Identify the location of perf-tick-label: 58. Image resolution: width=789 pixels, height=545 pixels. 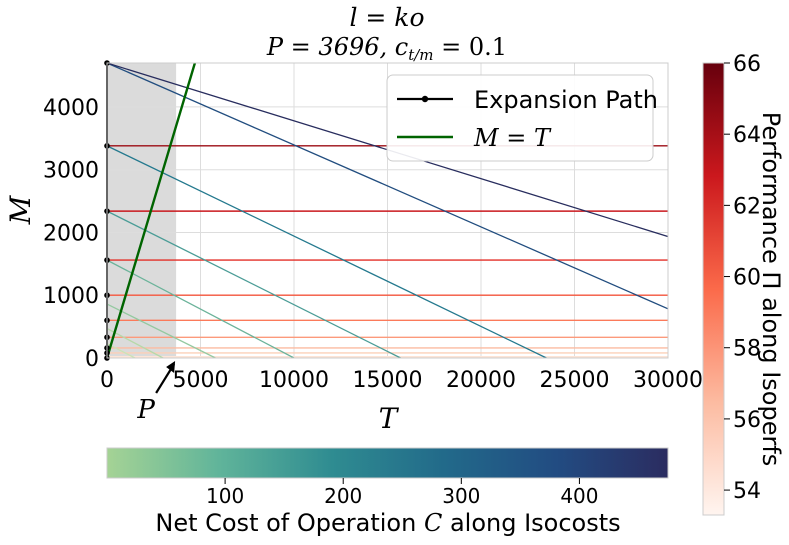
(747, 349).